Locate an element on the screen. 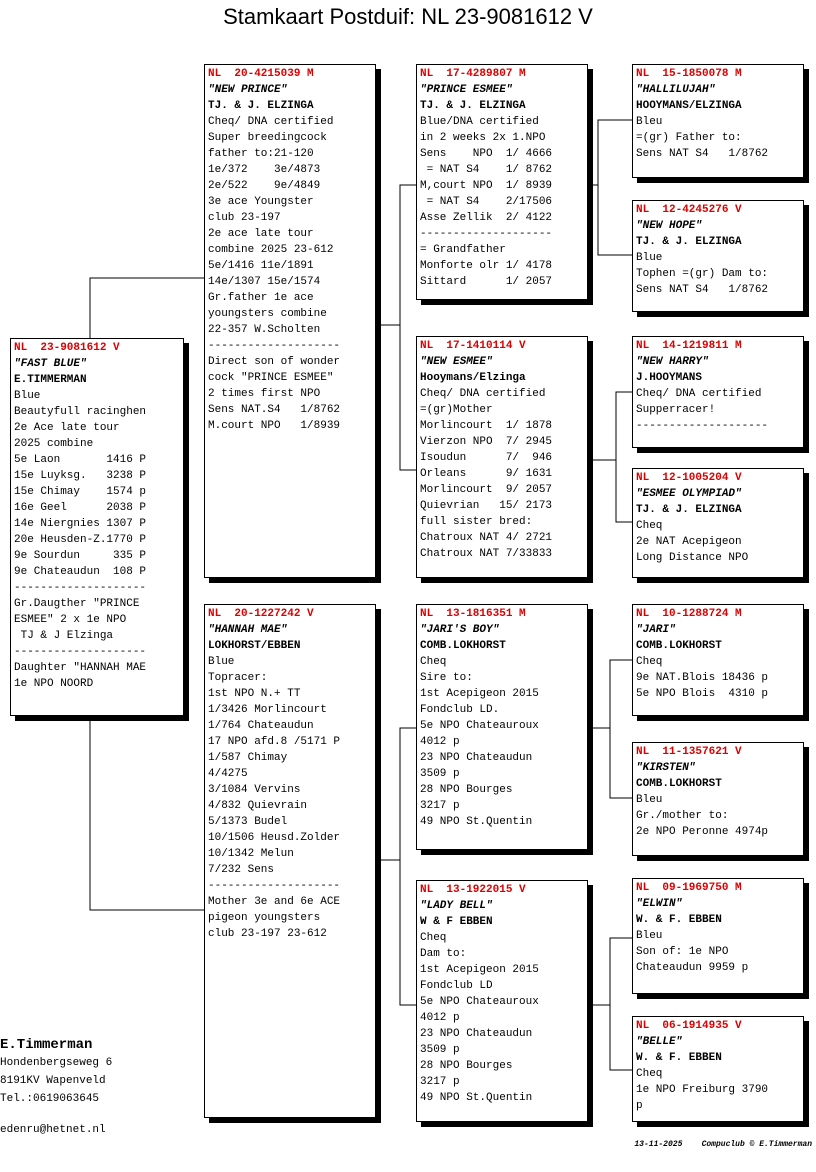  info-line: Super breedingcock is located at coordinates (267, 138).